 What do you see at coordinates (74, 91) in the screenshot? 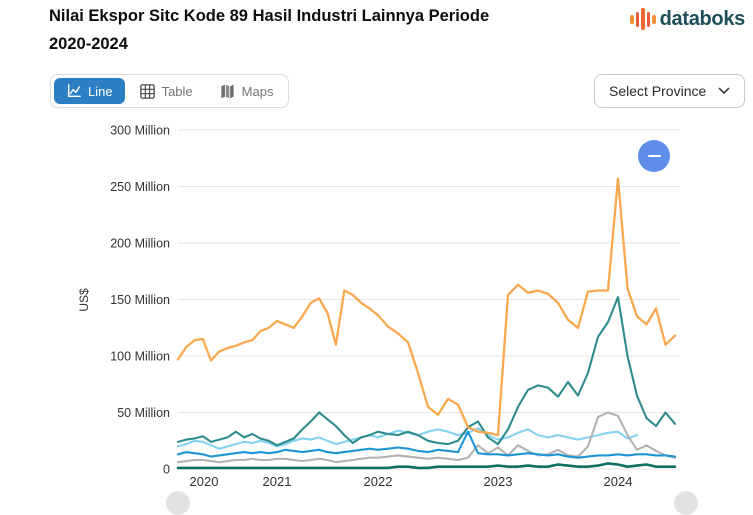
I see `line-chart-icon` at bounding box center [74, 91].